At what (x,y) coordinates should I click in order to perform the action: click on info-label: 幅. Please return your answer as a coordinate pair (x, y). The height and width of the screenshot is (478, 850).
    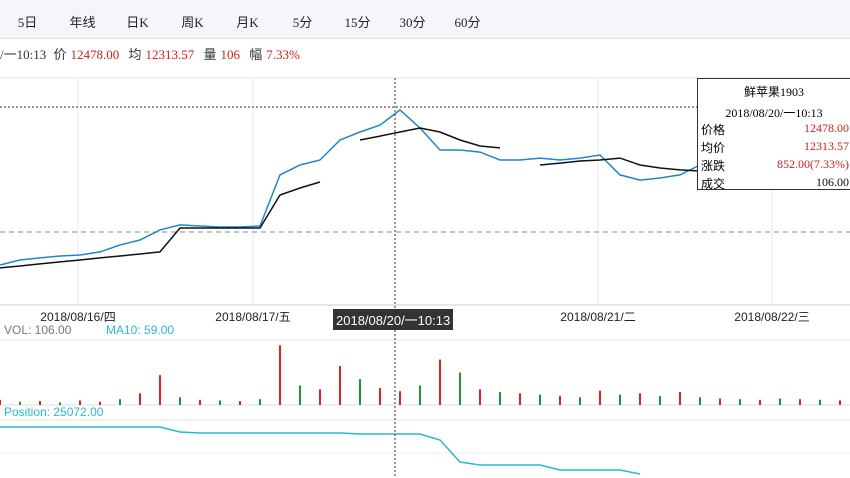
    Looking at the image, I should click on (256, 54).